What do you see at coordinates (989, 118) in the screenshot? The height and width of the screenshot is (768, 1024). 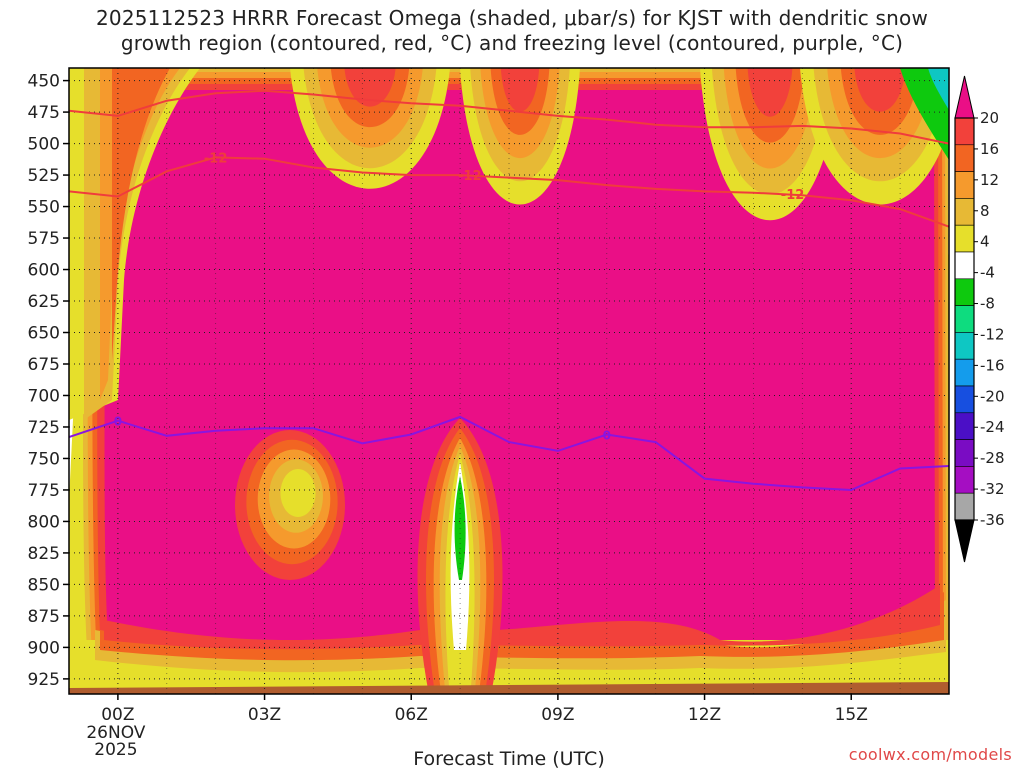 I see `colorbar-label: 20` at bounding box center [989, 118].